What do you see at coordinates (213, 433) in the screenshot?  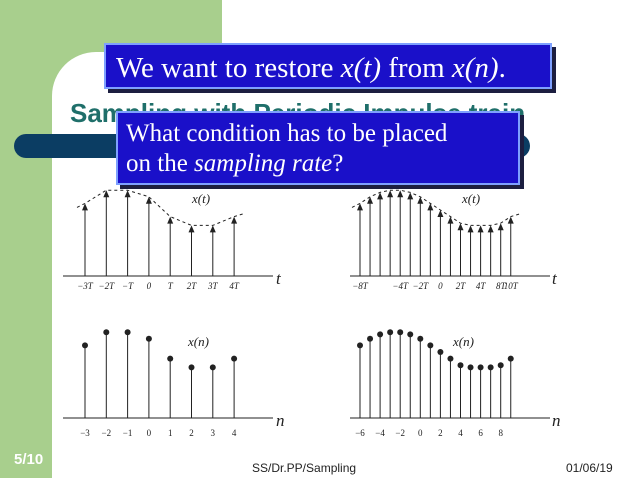 I see `tick-label: 3` at bounding box center [213, 433].